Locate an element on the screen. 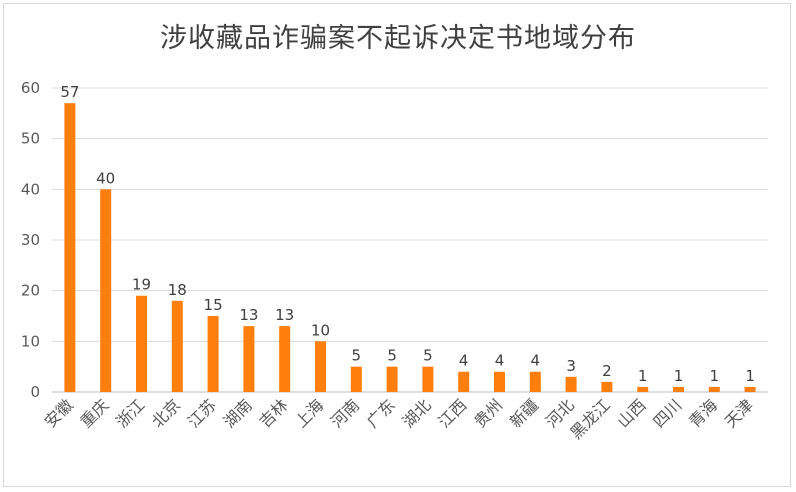 This screenshot has width=796, height=492. x-tick-label: 重庆 is located at coordinates (94, 413).